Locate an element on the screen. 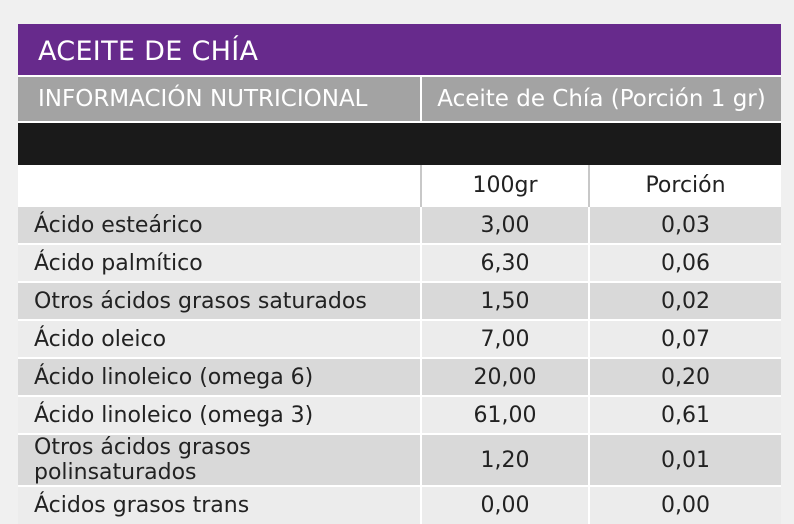  table-row: Ácidos grasos trans 0,00 0,00 is located at coordinates (399, 504).